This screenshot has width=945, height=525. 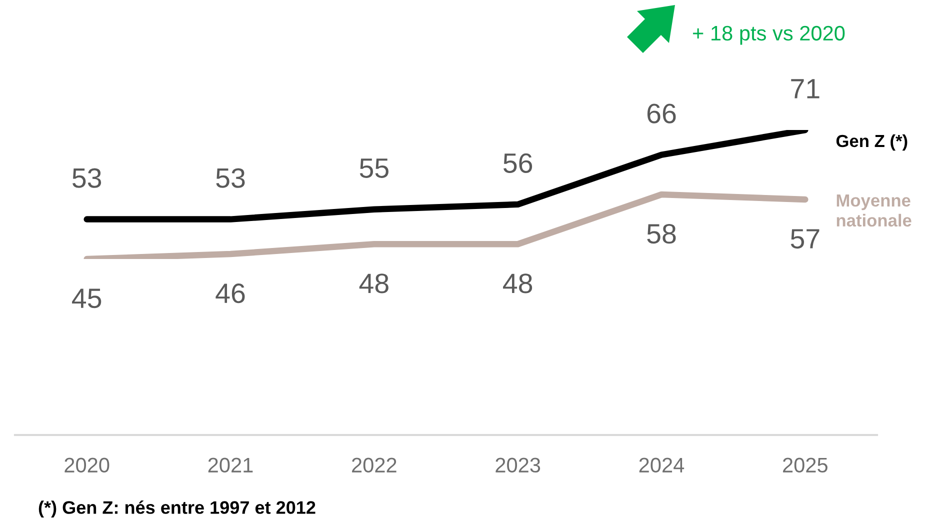 I want to click on data-label: 45, so click(x=87, y=298).